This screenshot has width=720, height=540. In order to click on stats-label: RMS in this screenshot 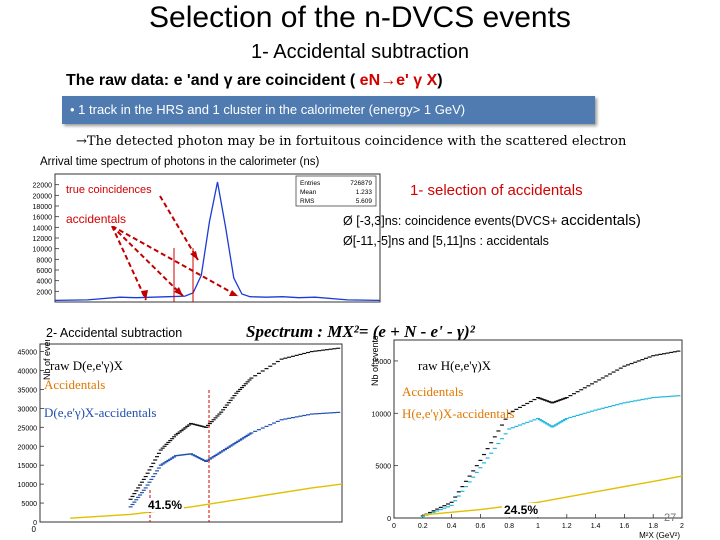, I will do `click(307, 201)`.